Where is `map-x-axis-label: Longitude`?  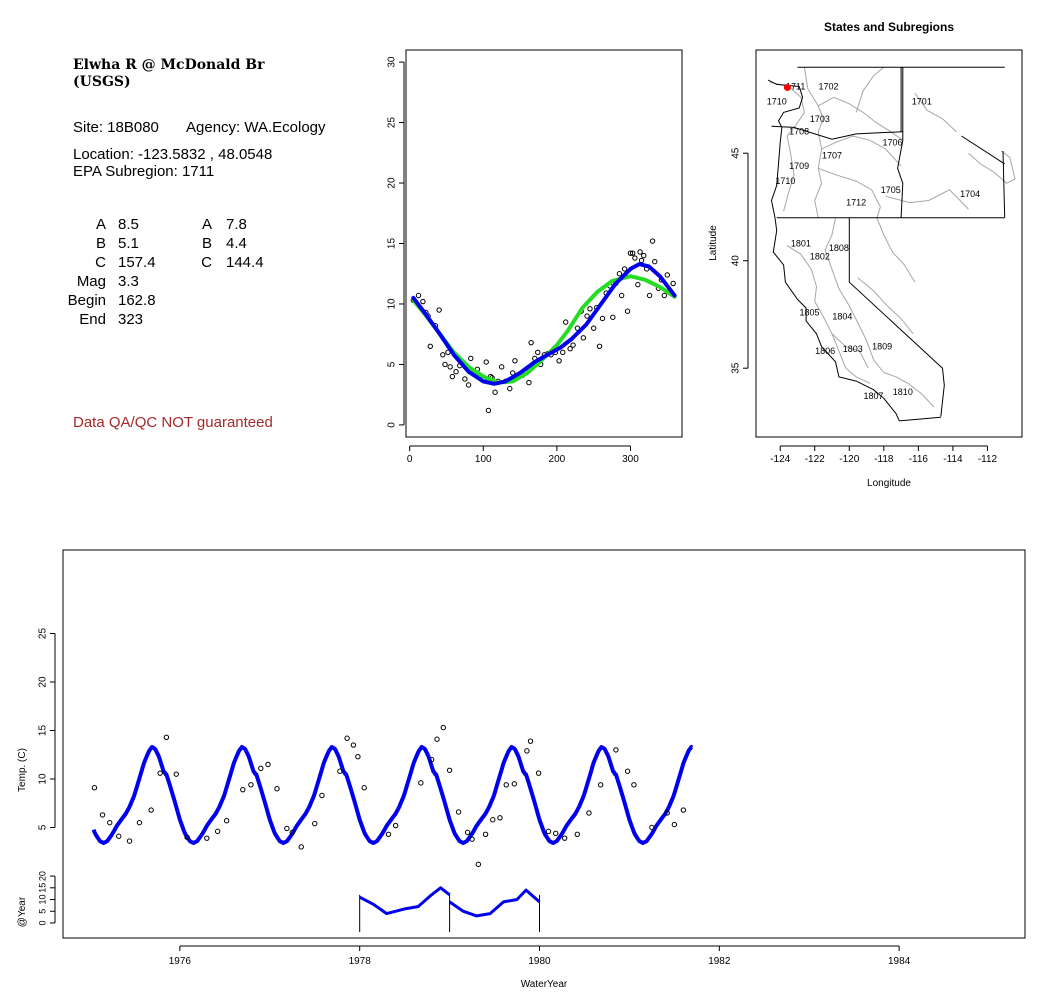 map-x-axis-label: Longitude is located at coordinates (889, 483).